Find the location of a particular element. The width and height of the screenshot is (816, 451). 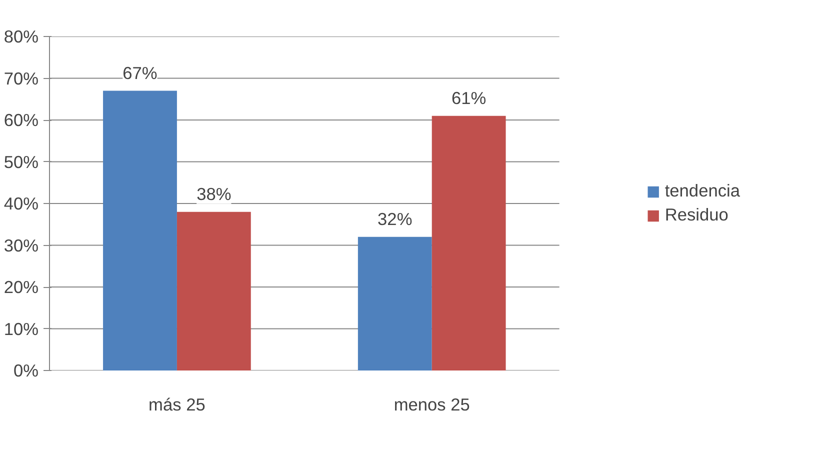

y-tick-label: 50% is located at coordinates (21, 162).